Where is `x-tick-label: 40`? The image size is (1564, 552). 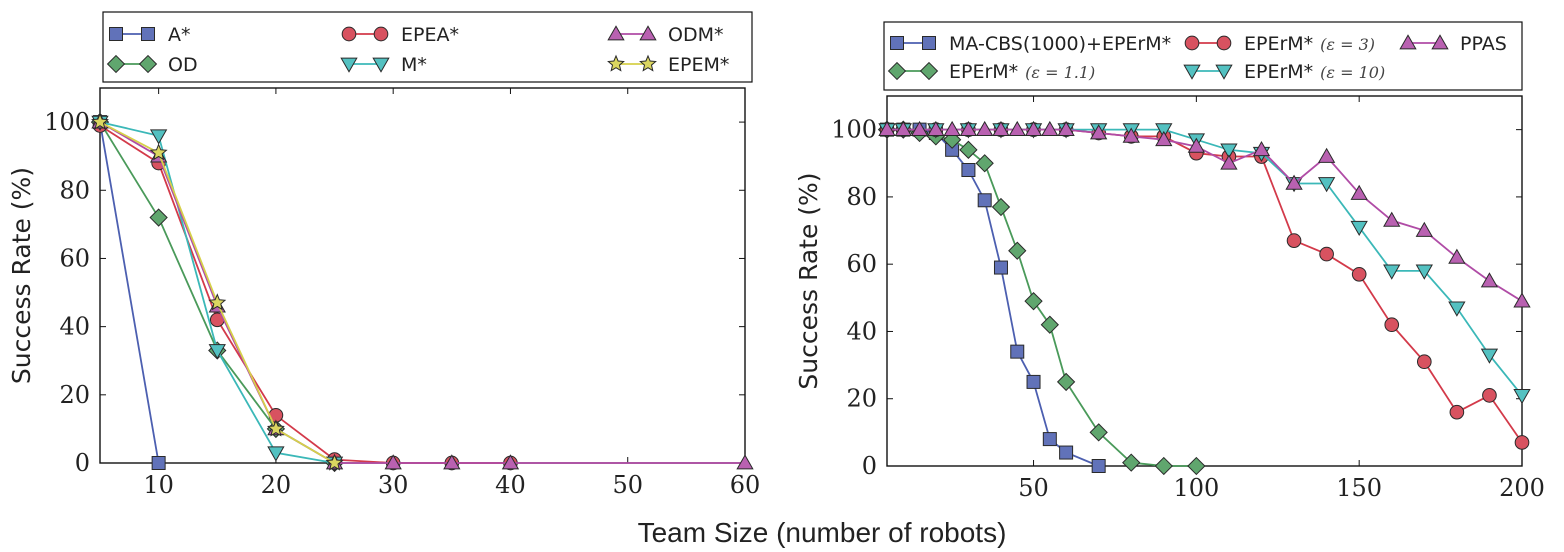
x-tick-label: 40 is located at coordinates (510, 485).